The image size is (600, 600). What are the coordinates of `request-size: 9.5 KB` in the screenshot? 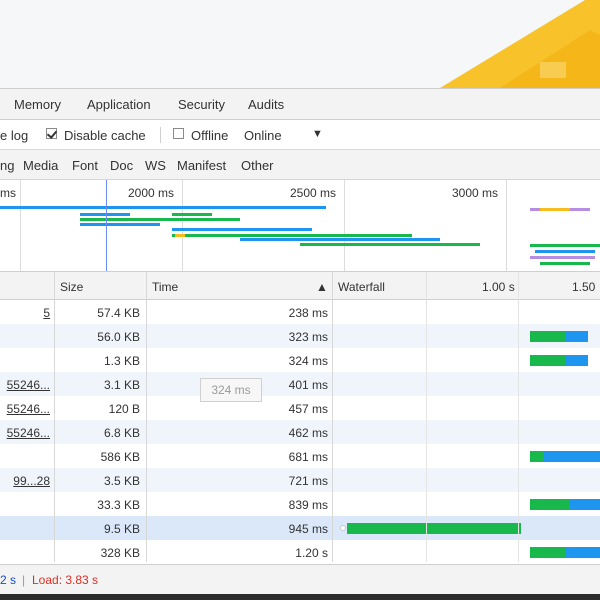 It's located at (121, 529).